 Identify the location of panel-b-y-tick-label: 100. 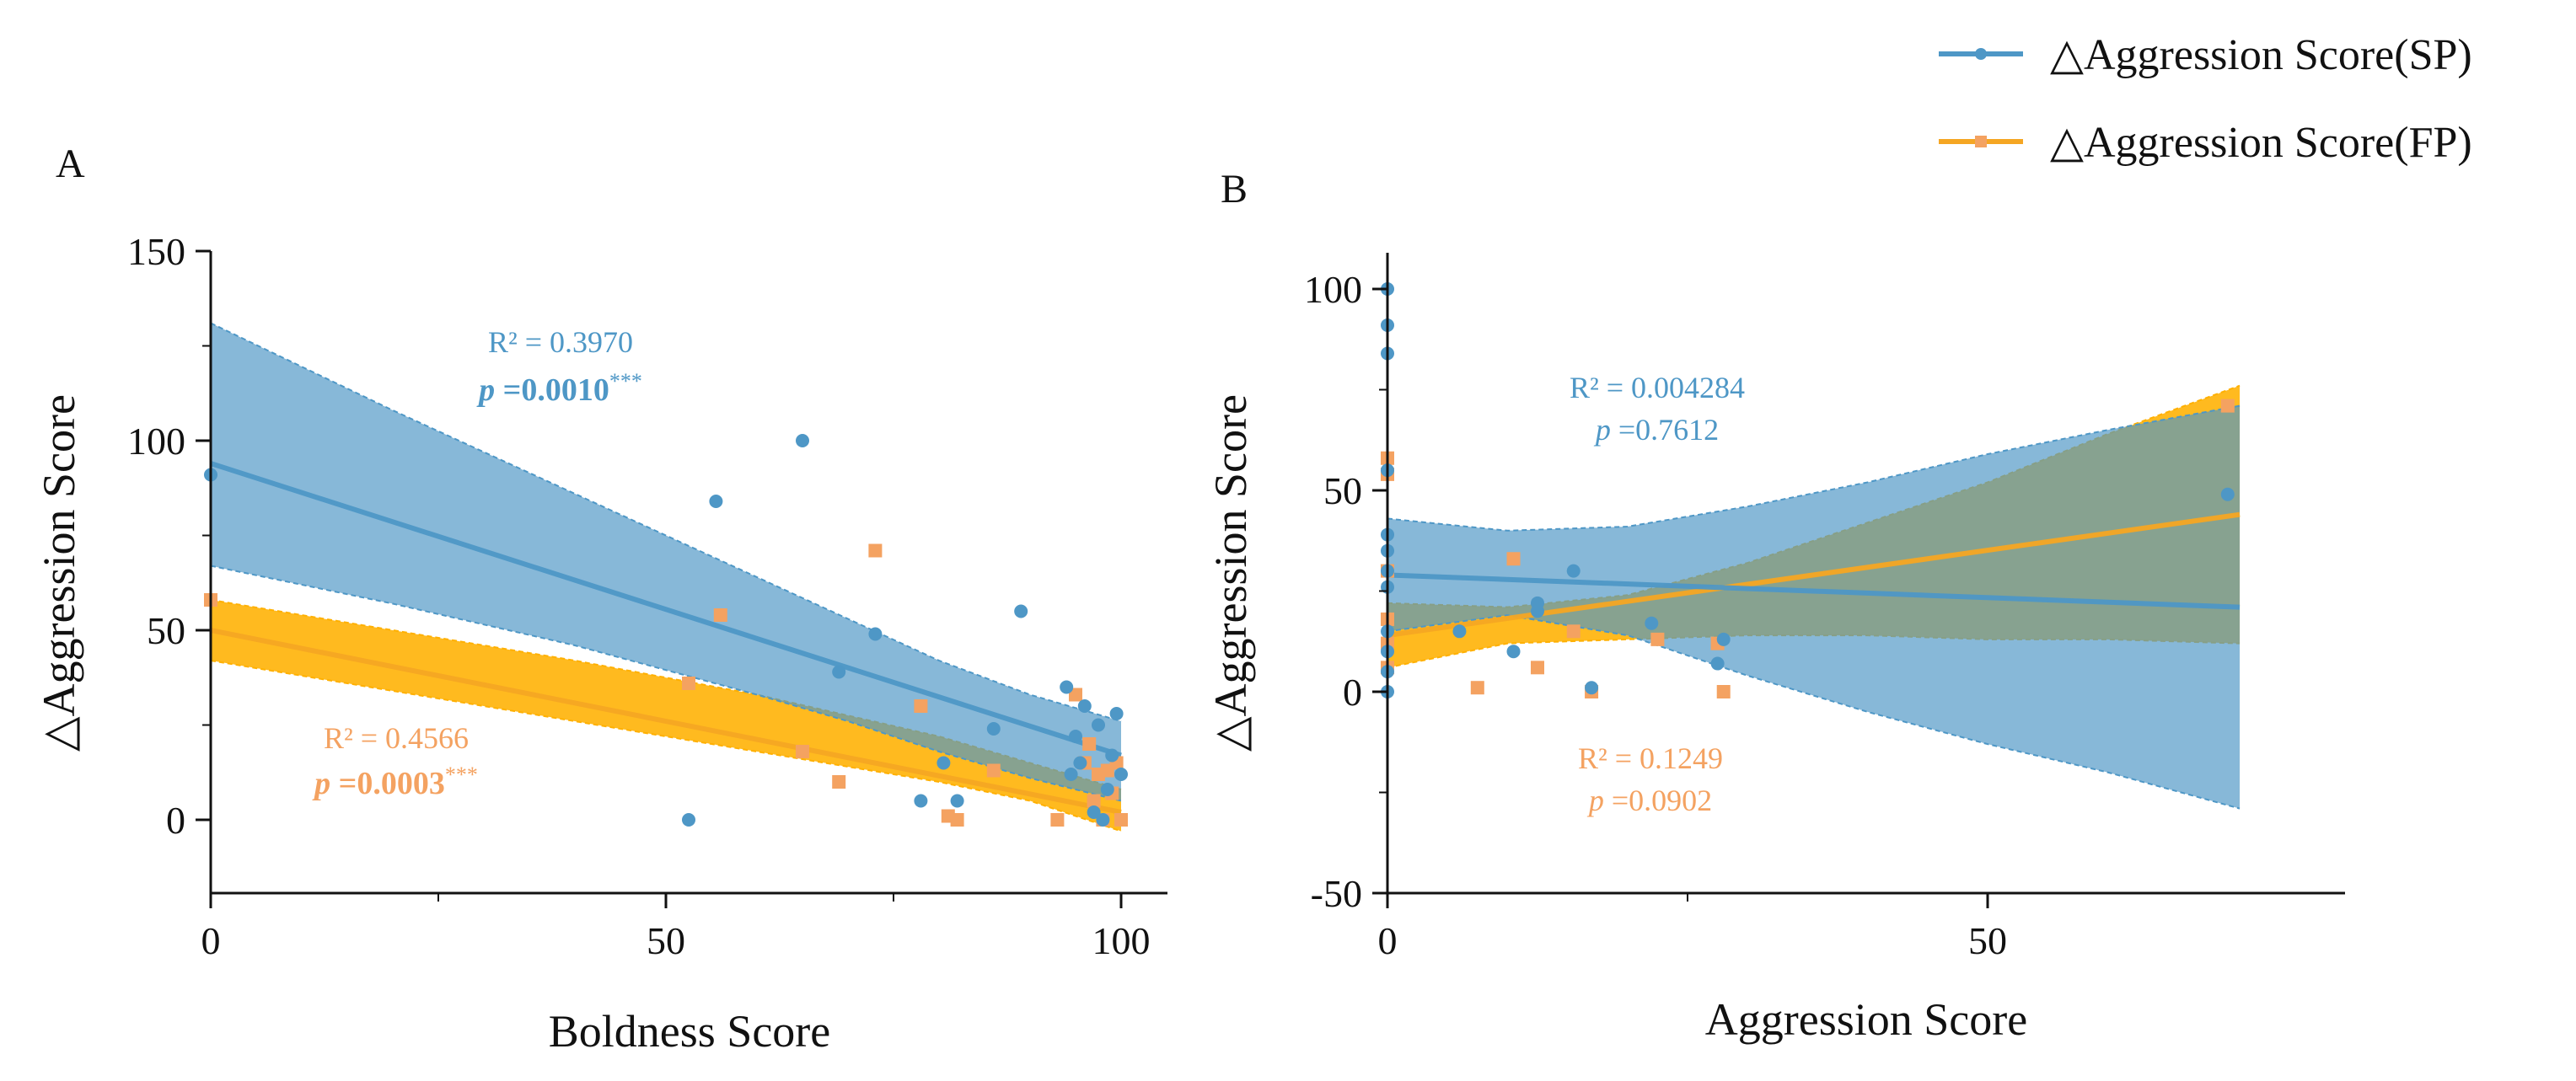
(1333, 289).